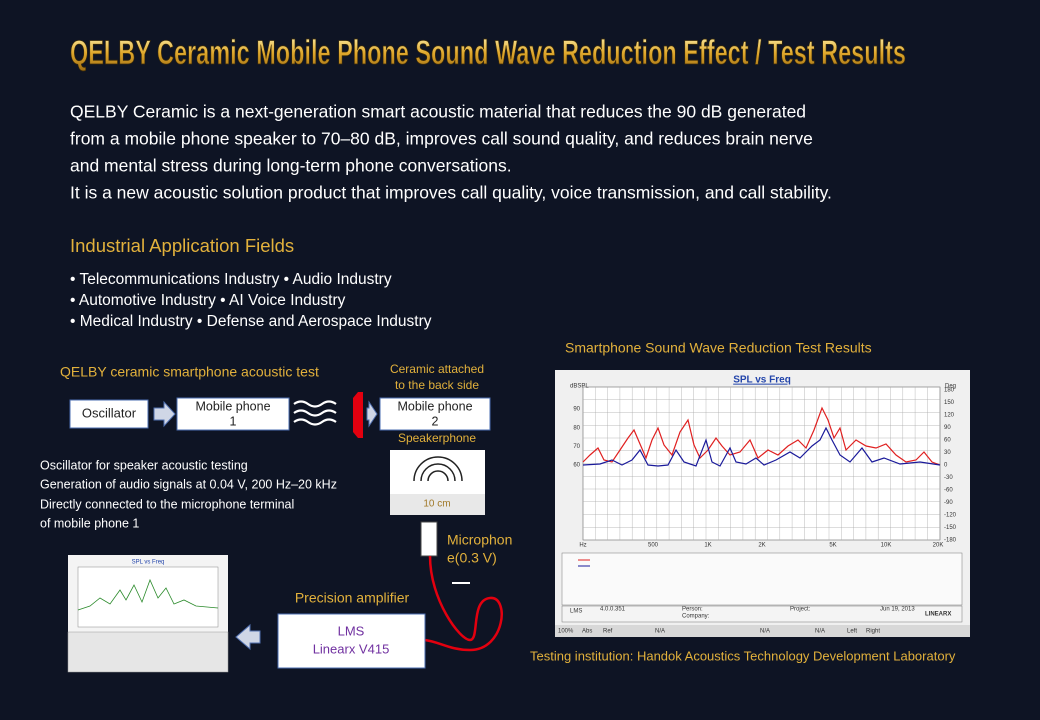 Image resolution: width=1040 pixels, height=720 pixels. I want to click on left-tick-label: 80, so click(576, 428).